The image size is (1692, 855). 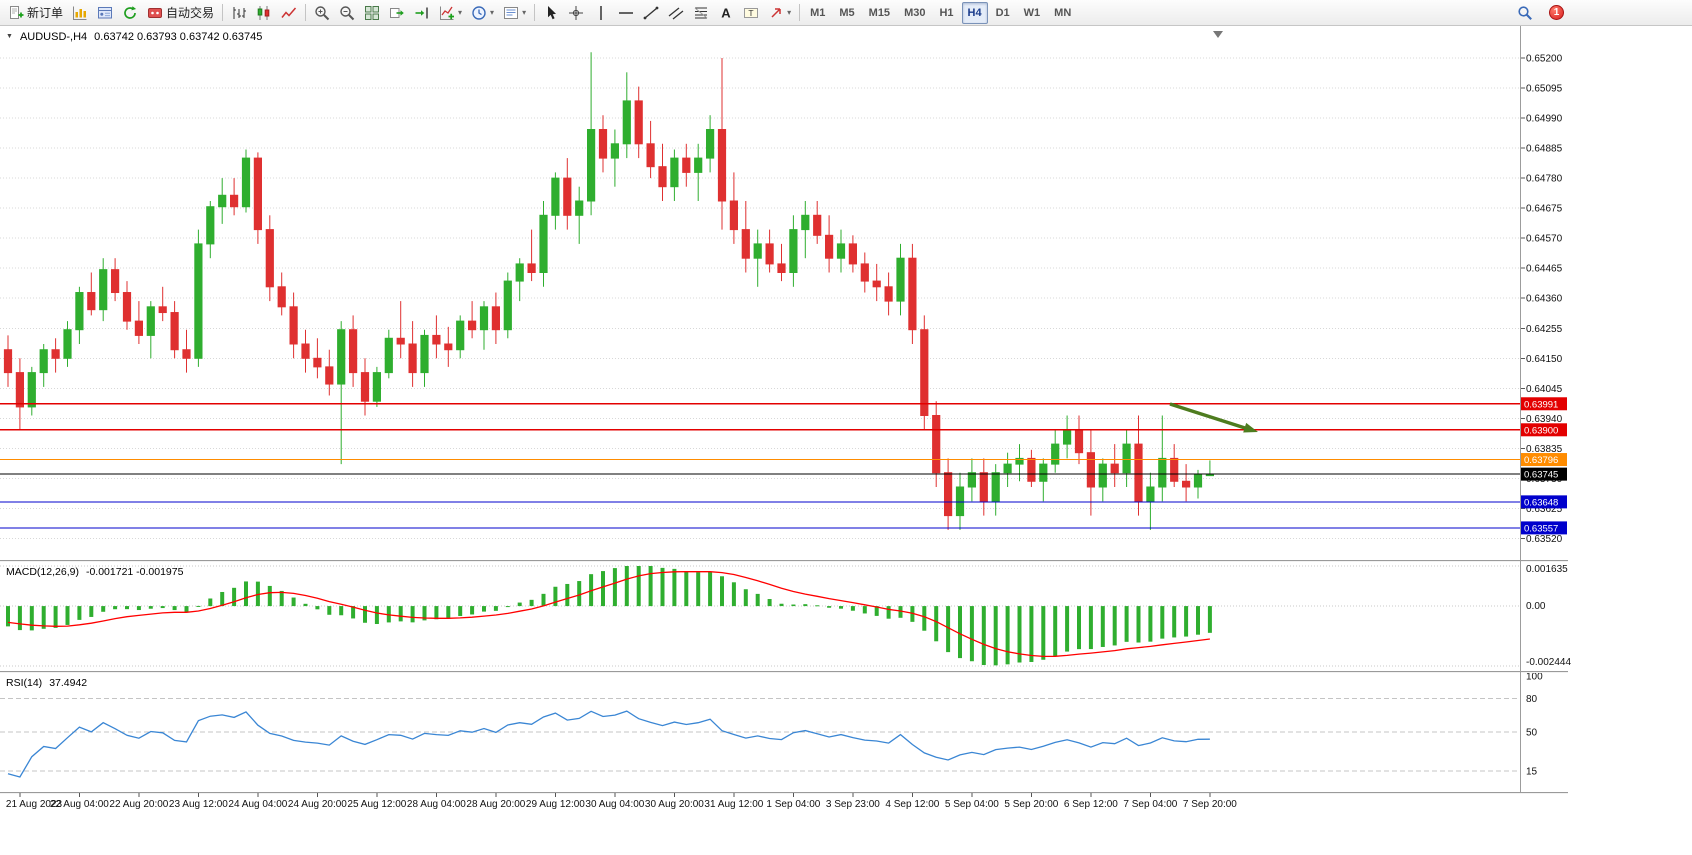 What do you see at coordinates (1544, 419) in the screenshot?
I see `price-axis-label: 0.63940` at bounding box center [1544, 419].